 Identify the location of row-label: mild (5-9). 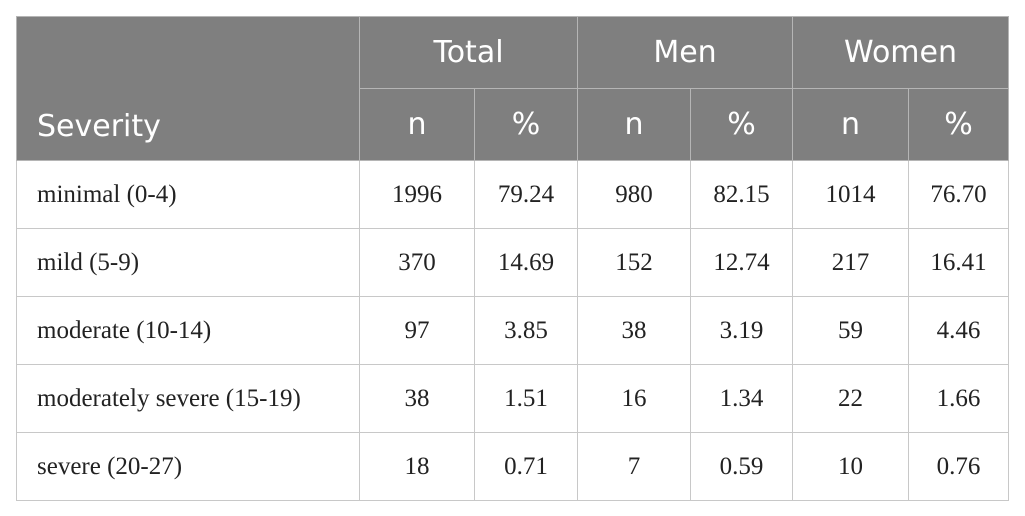
(188, 262).